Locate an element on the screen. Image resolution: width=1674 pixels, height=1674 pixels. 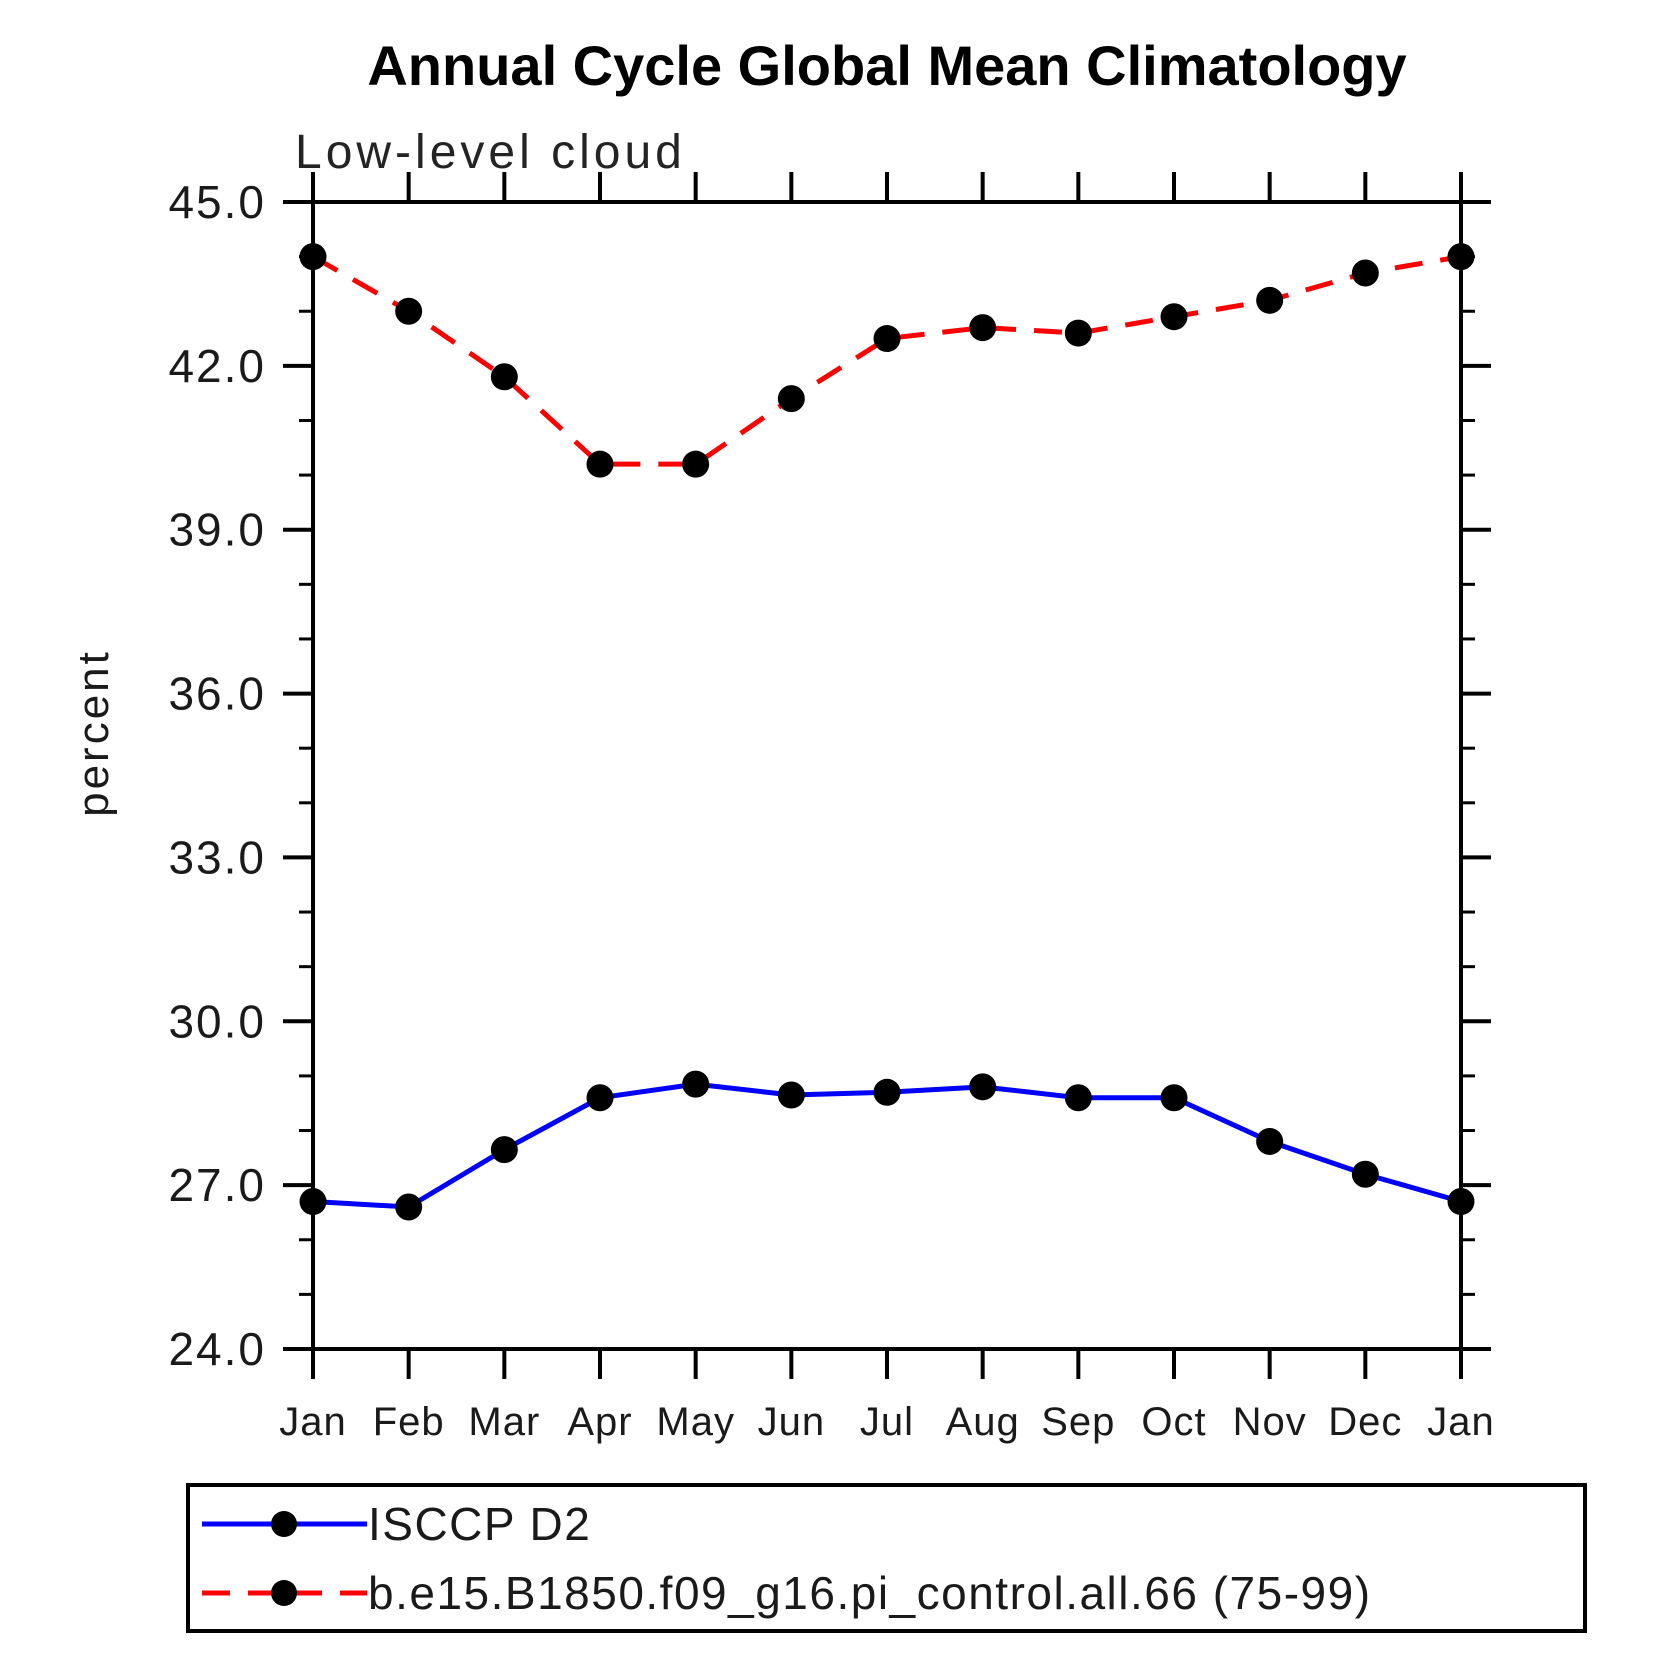
x-tick-label: Aug is located at coordinates (983, 1422).